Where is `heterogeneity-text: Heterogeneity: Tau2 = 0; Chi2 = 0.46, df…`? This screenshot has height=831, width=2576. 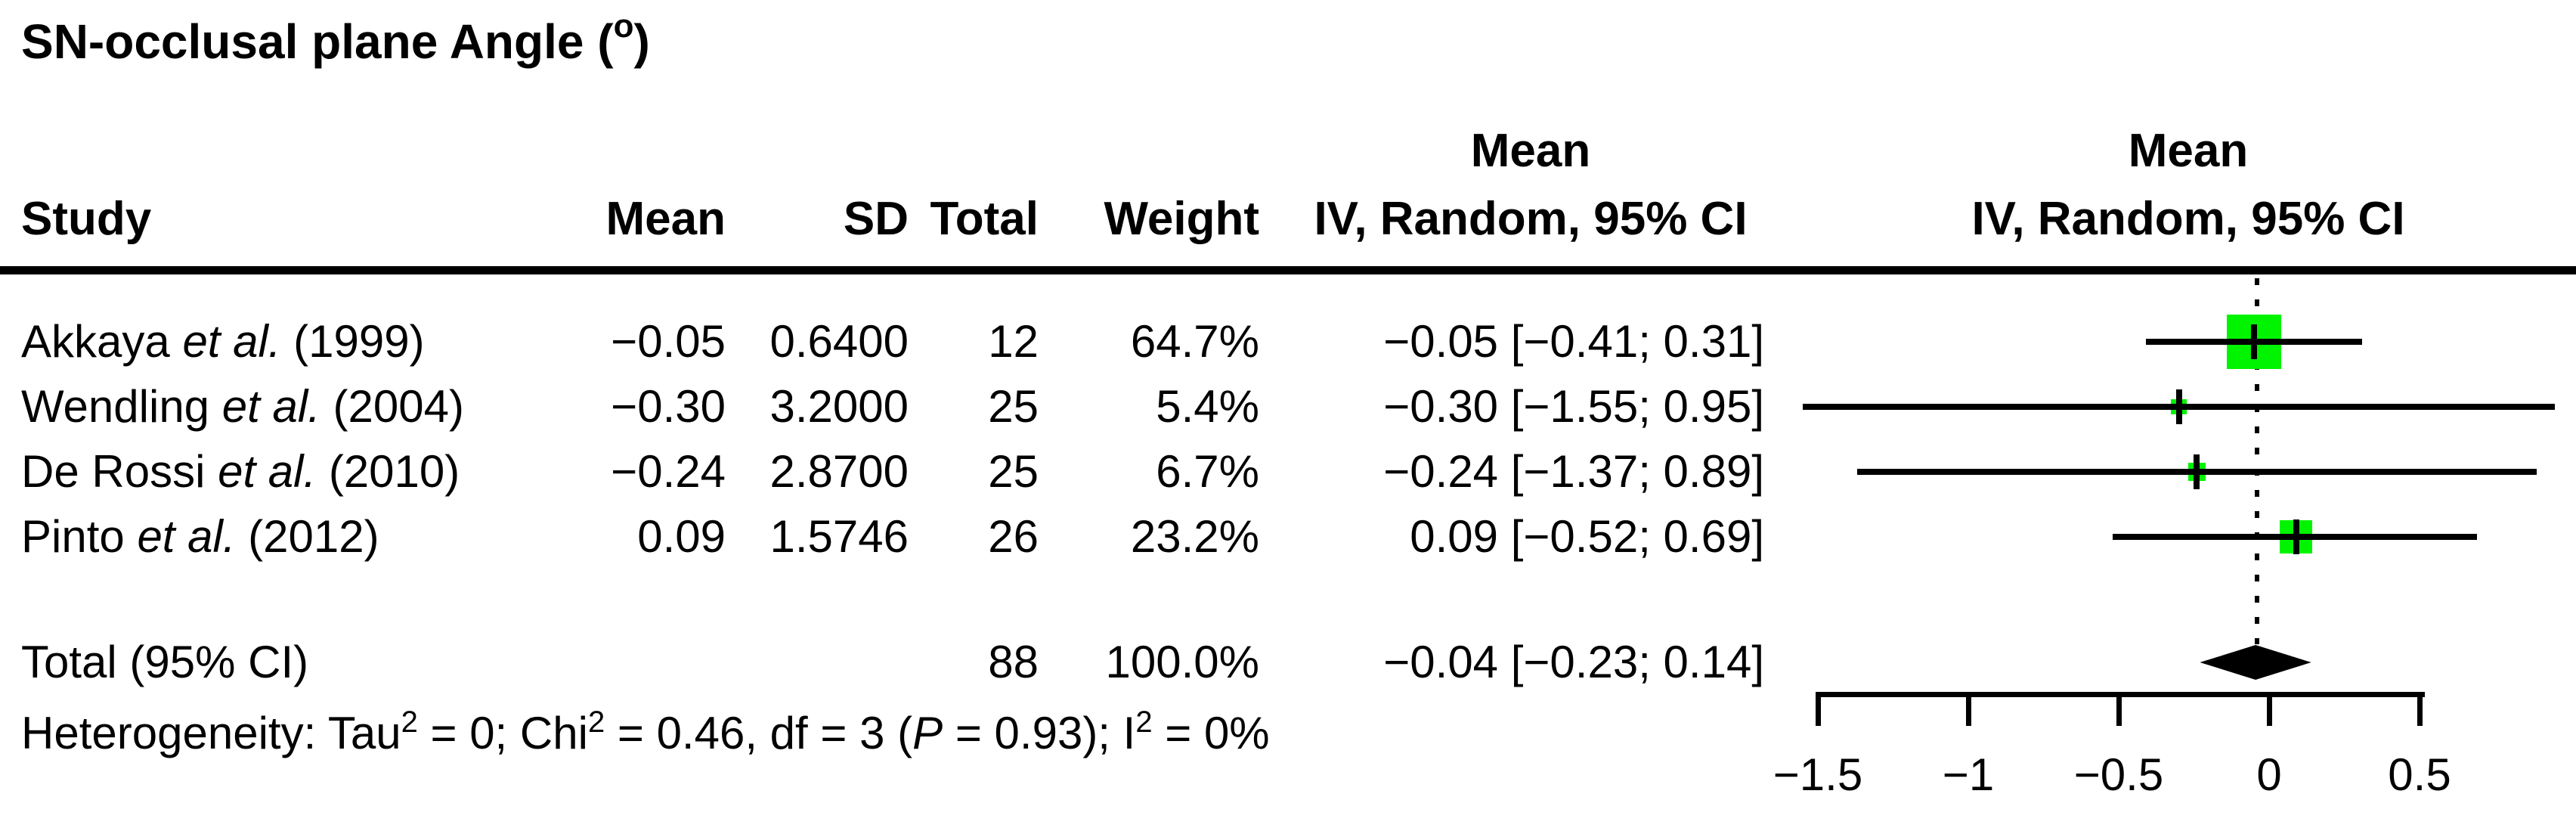
heterogeneity-text: Heterogeneity: Tau2 = 0; Chi2 = 0.46, df… is located at coordinates (645, 728).